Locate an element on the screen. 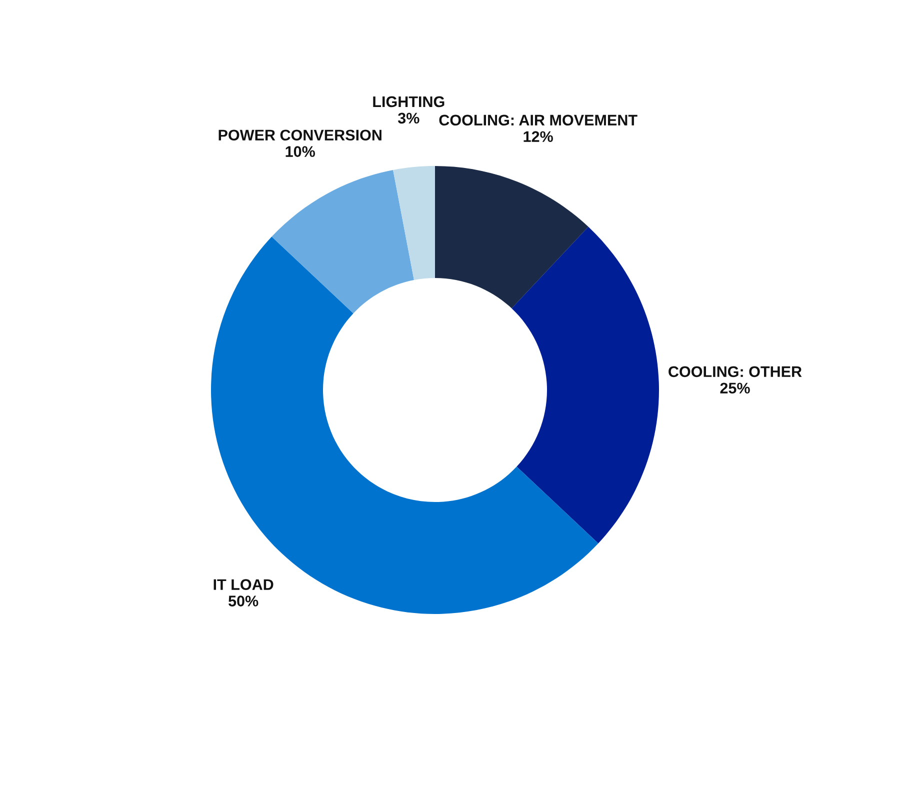  data-label: 50% is located at coordinates (243, 601).